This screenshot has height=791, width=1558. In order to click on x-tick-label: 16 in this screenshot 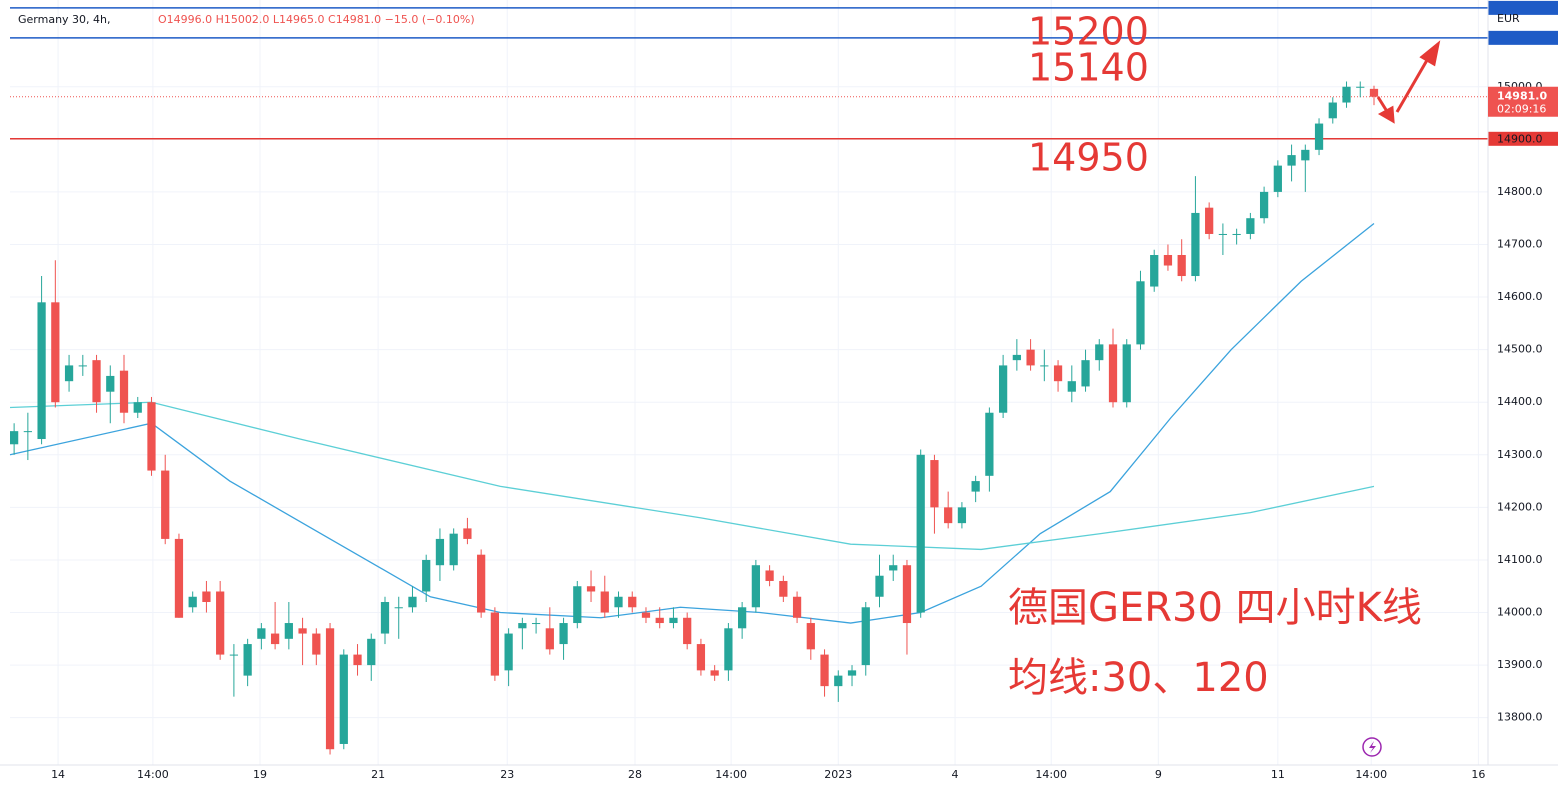, I will do `click(1478, 774)`.